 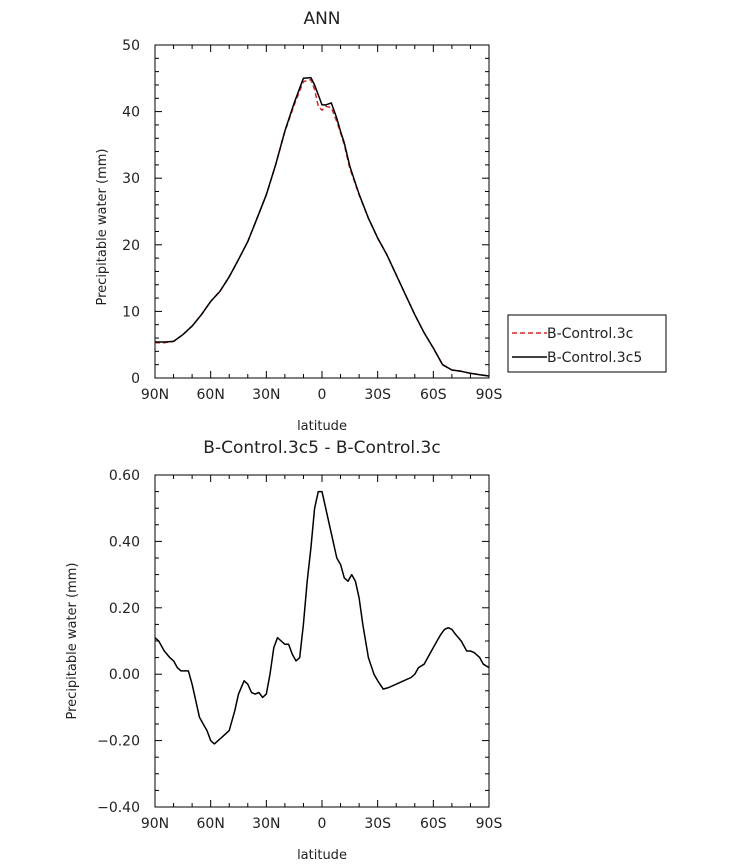 I want to click on y-tick-label: 10, so click(x=131, y=312).